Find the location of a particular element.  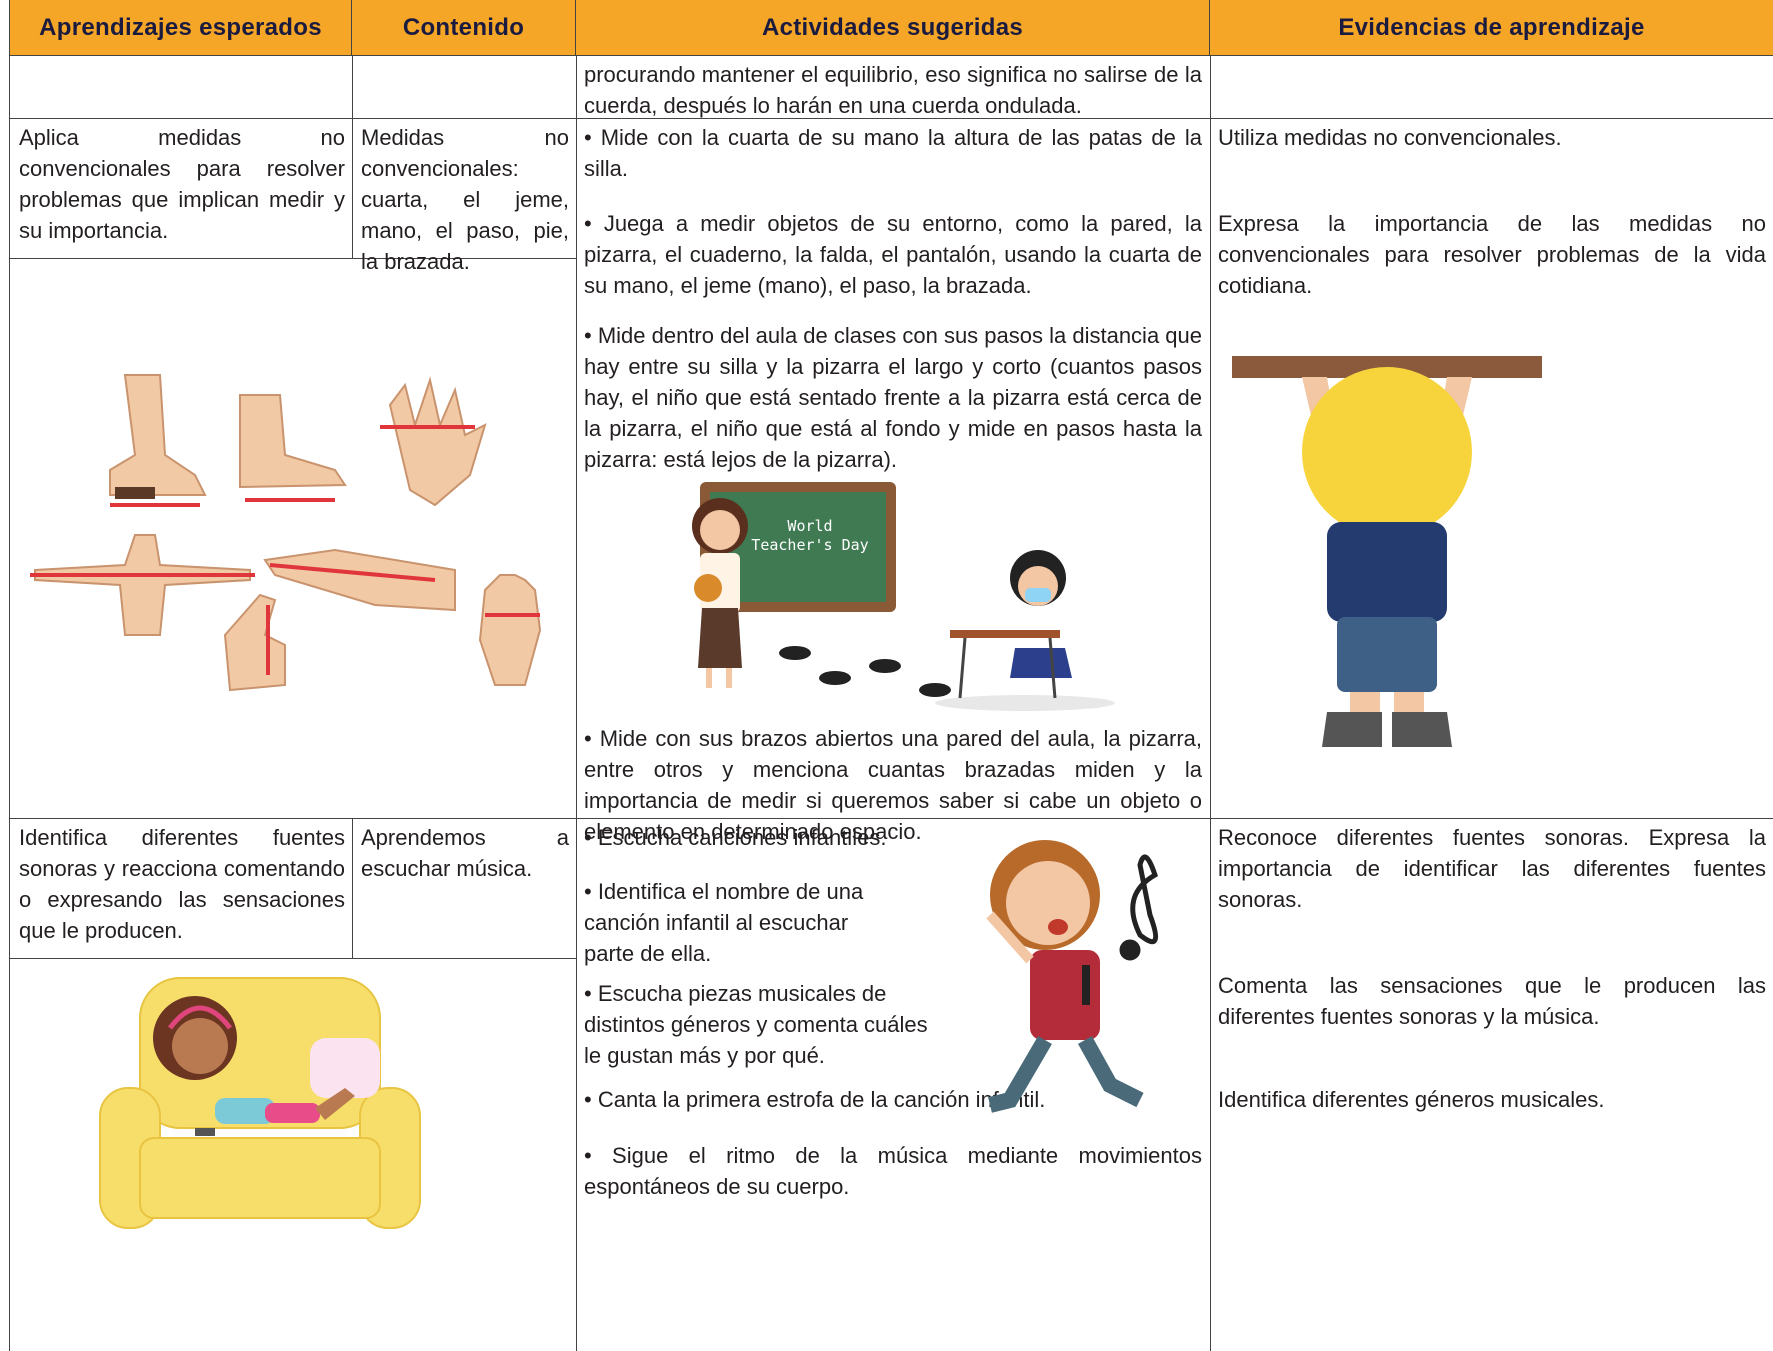

body-parts is located at coordinates (288, 533).